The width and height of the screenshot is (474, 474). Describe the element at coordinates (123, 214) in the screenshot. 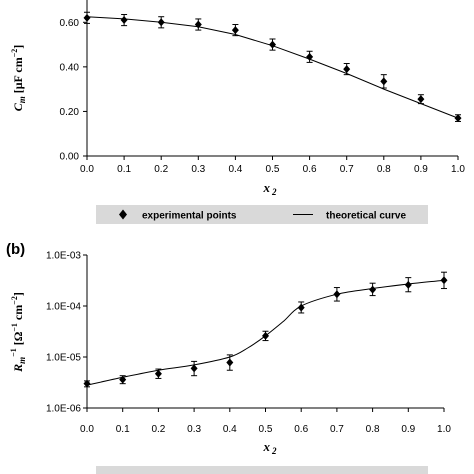

I see `top-legend-marker` at that location.